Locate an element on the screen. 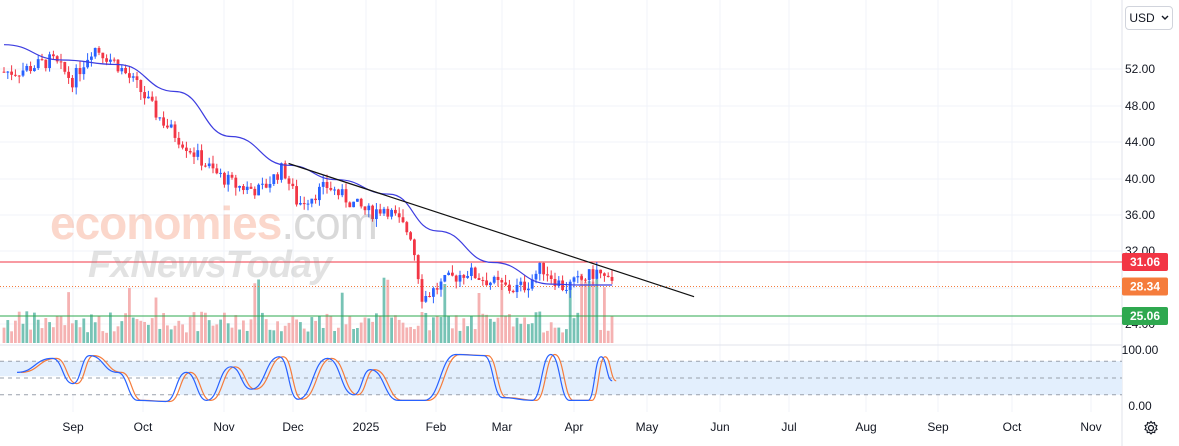  watermark-economies: economies.com is located at coordinates (214, 223).